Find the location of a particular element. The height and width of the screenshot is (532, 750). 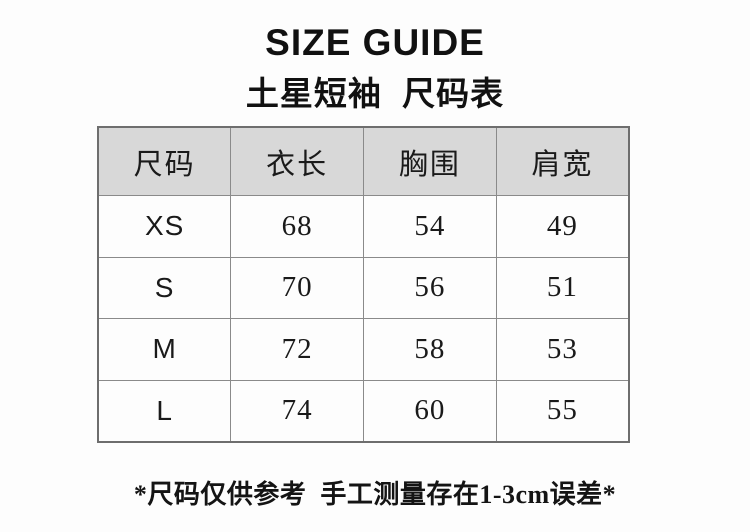

measurement-disclaimer: *尺码仅供参考 手工测量存在1-3cm误差* is located at coordinates (375, 494).